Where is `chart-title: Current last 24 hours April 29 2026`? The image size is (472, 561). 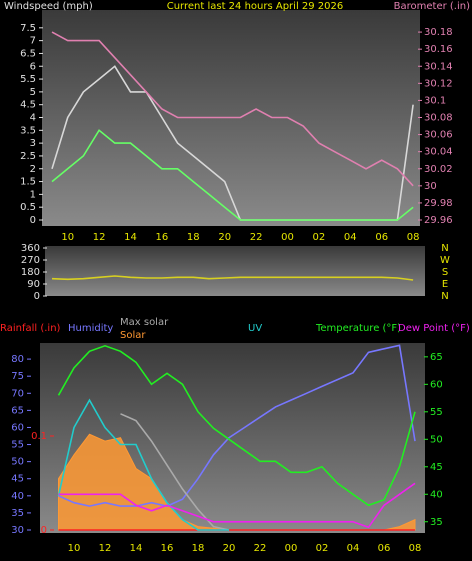
chart-title: Current last 24 hours April 29 2026 is located at coordinates (255, 6).